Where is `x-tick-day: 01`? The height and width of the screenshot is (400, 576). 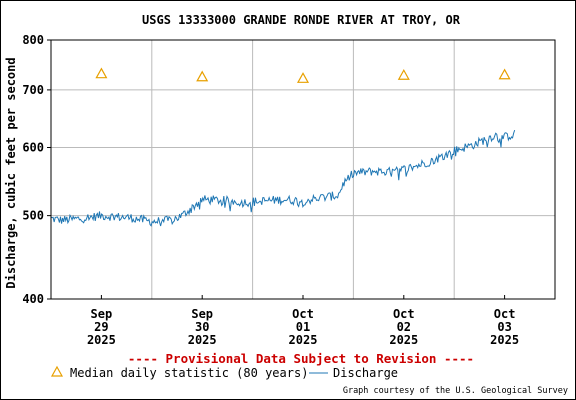
x-tick-day: 01 is located at coordinates (303, 327).